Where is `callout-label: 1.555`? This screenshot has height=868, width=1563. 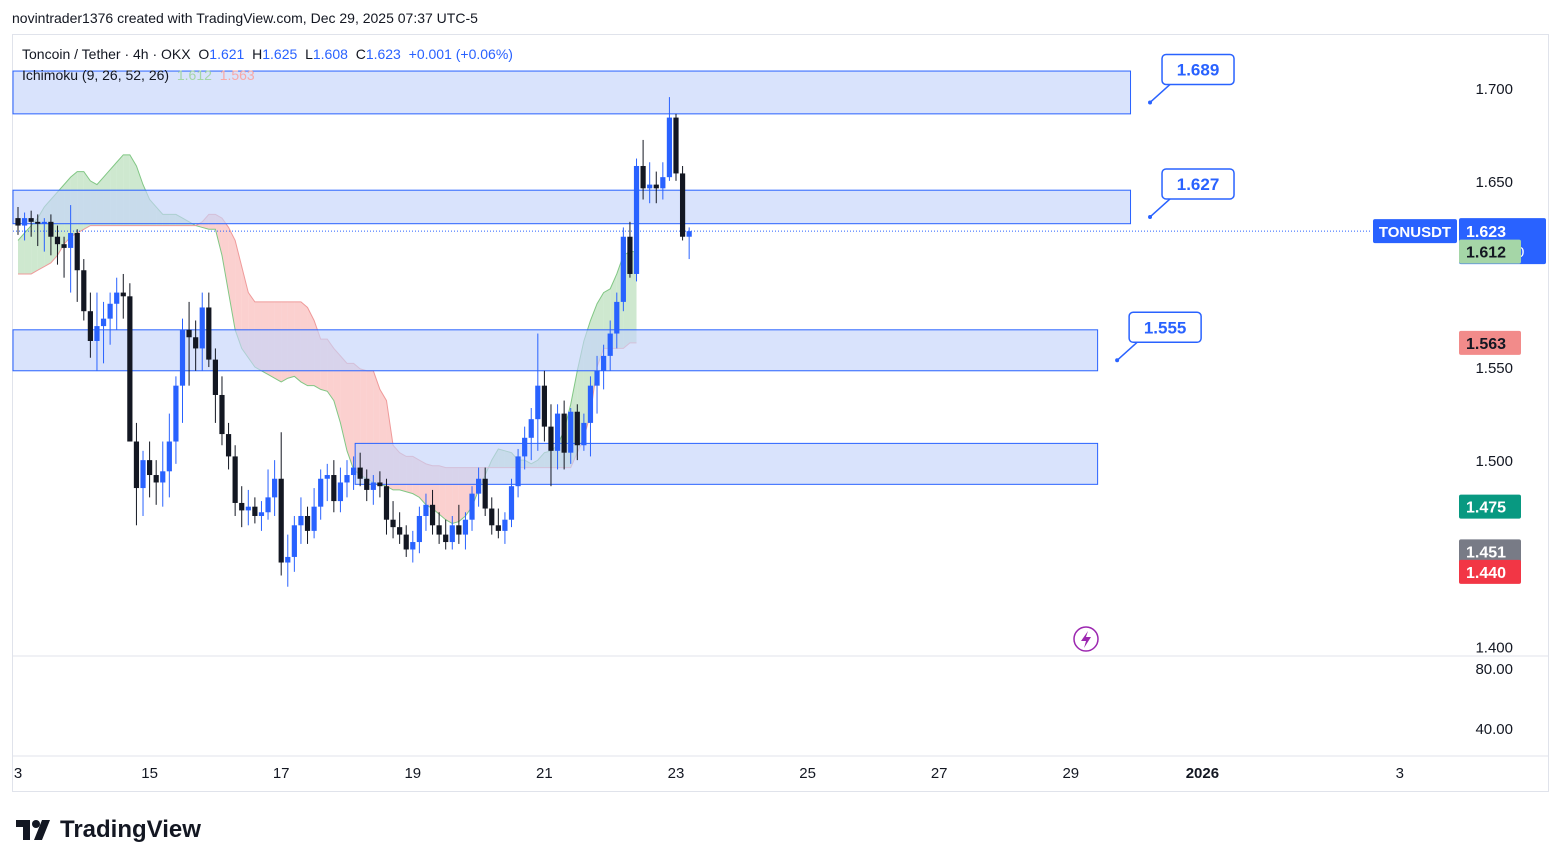 callout-label: 1.555 is located at coordinates (1165, 327).